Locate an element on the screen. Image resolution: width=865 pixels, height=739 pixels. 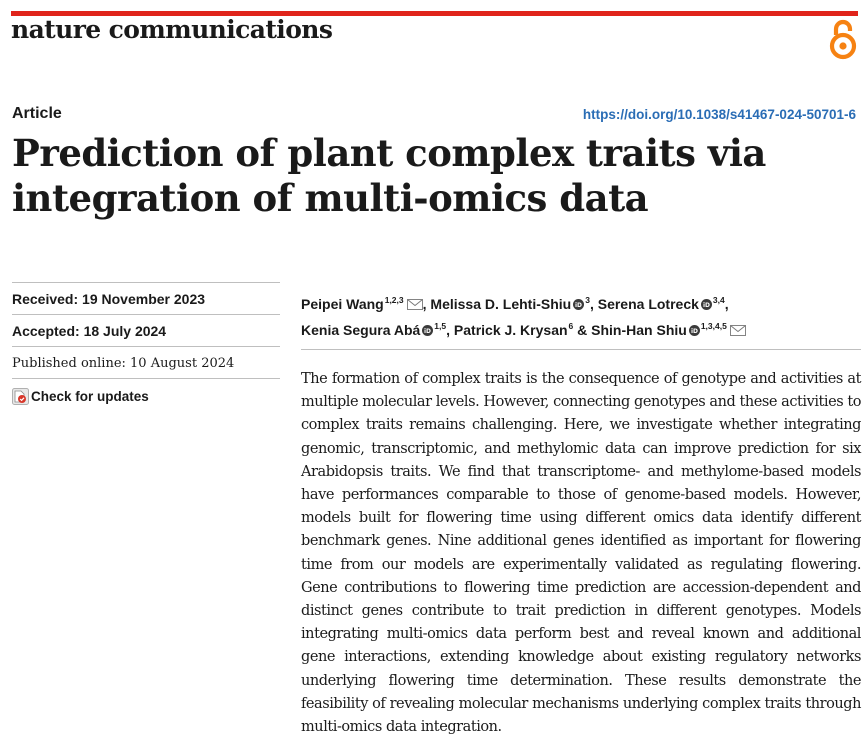
author-name: Kenia Segura Abá is located at coordinates (361, 330).